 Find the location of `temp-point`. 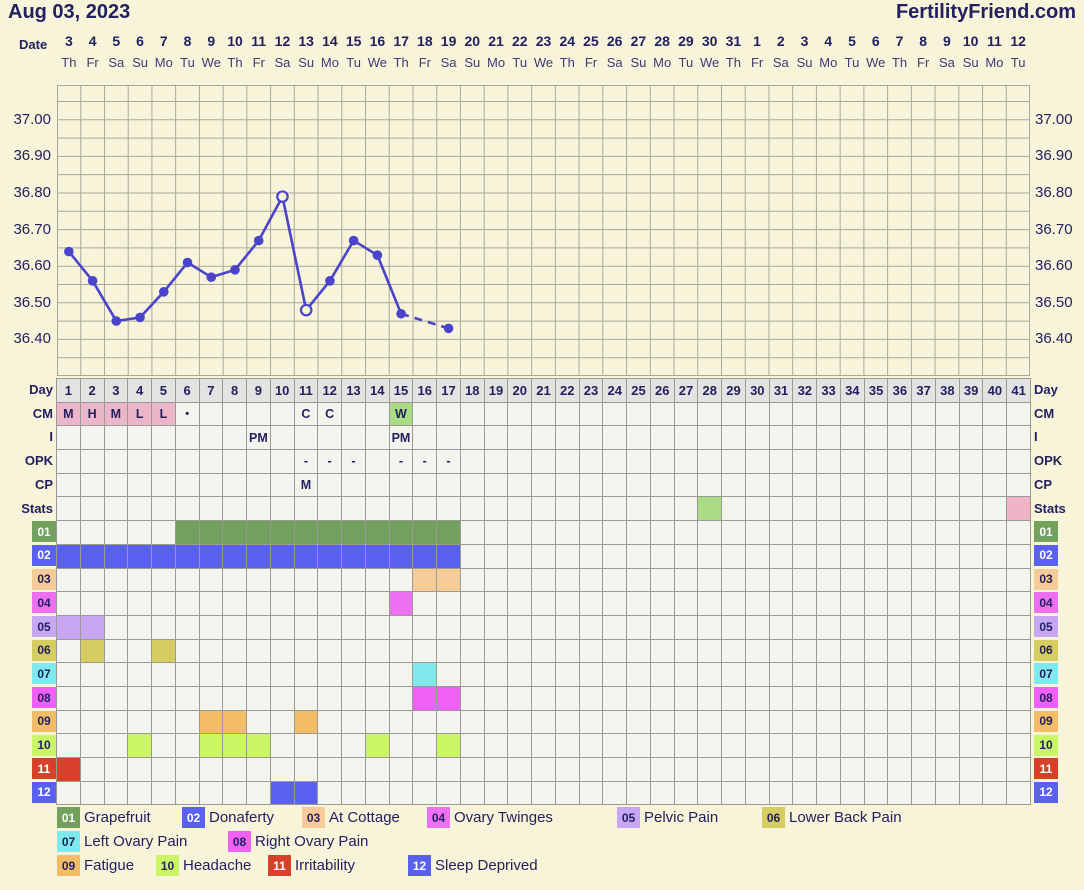

temp-point is located at coordinates (235, 270).